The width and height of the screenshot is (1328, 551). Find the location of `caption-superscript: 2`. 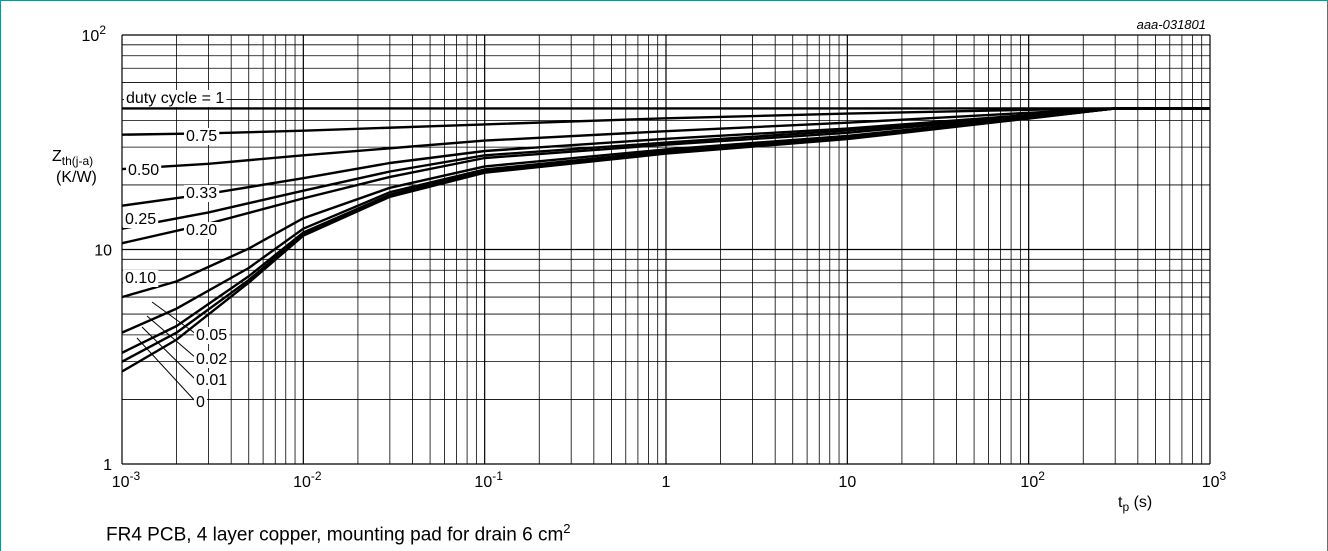

caption-superscript: 2 is located at coordinates (567, 528).